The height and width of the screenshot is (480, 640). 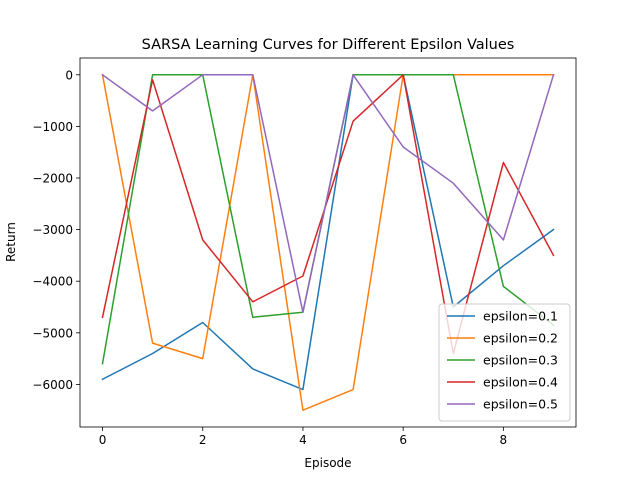 What do you see at coordinates (403, 440) in the screenshot?
I see `x-tick-label: 6` at bounding box center [403, 440].